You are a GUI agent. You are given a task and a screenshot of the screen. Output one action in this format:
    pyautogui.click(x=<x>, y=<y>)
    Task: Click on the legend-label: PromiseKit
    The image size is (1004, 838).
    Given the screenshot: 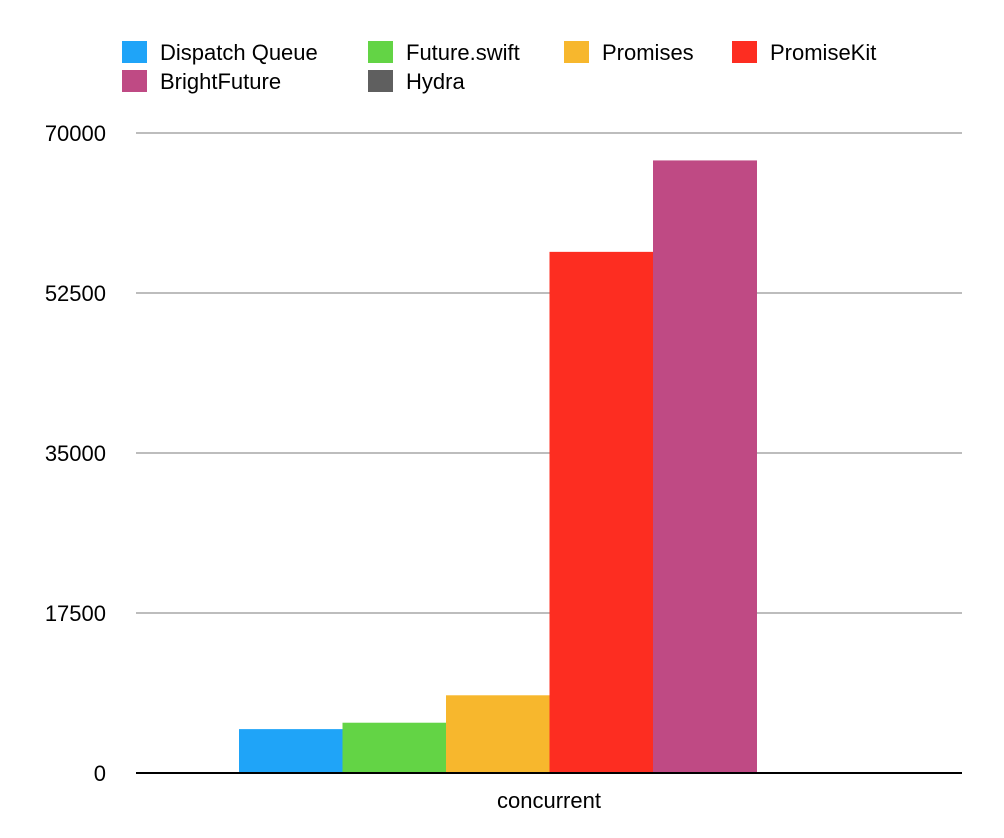 What is the action you would take?
    pyautogui.click(x=823, y=52)
    